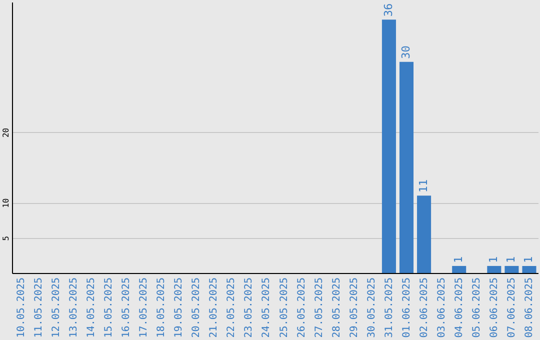 The width and height of the screenshot is (540, 340). Describe the element at coordinates (372, 308) in the screenshot. I see `x-tick-label: 30.05.2025` at that location.